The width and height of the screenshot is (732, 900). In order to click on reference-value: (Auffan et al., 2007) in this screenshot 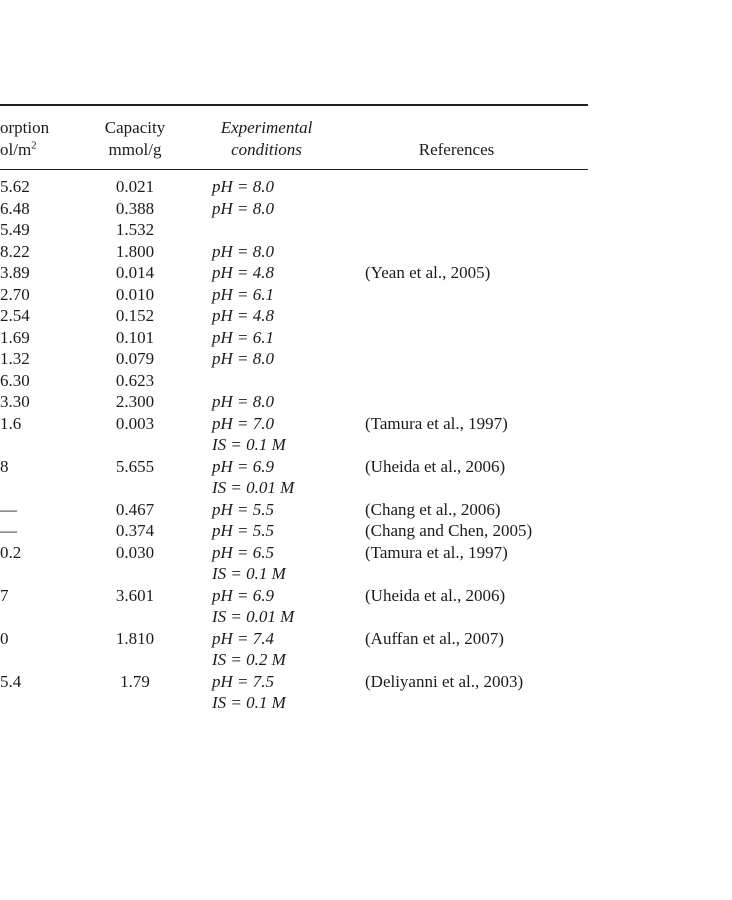, I will do `click(434, 638)`.